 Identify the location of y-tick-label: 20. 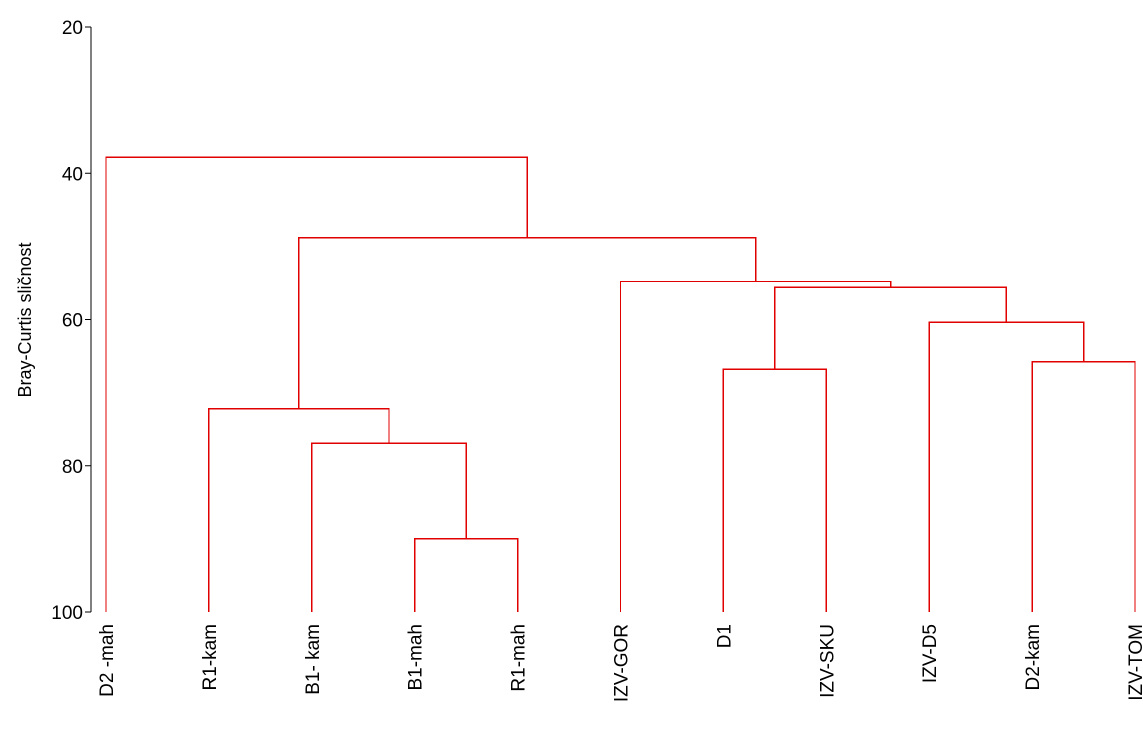
(72, 28).